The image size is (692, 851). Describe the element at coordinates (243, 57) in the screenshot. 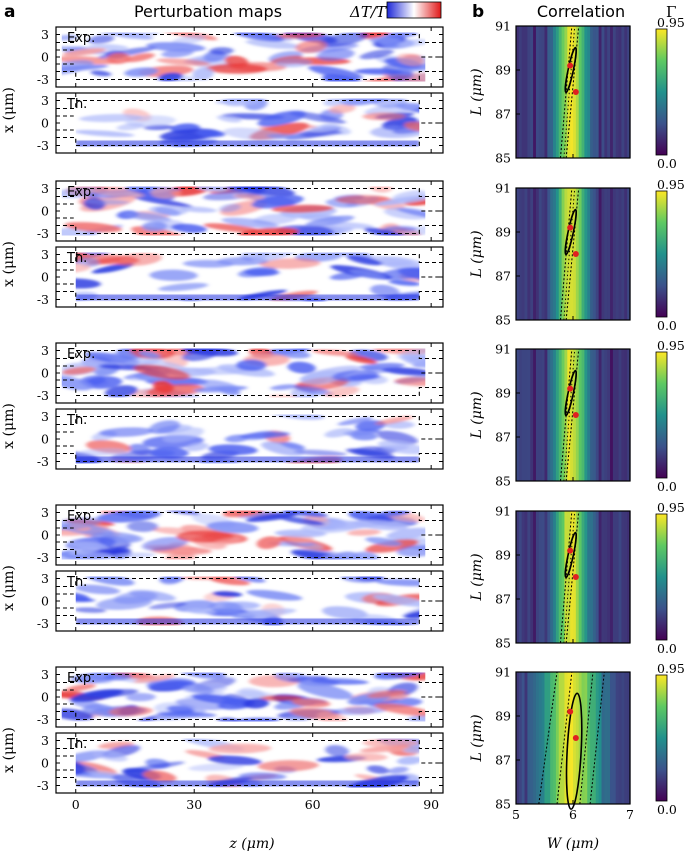

I see `panel-a-row-1-exp-field` at that location.